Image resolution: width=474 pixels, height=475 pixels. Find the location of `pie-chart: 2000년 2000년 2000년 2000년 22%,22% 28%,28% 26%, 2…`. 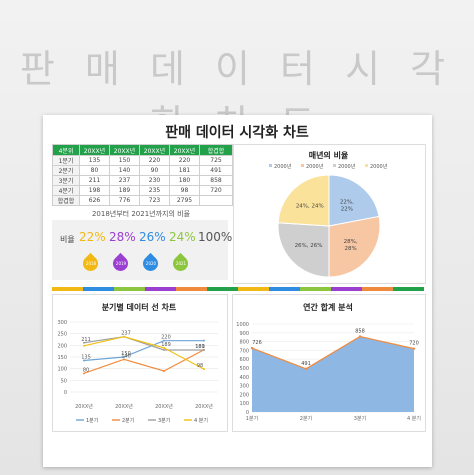

pie-chart: 2000년 2000년 2000년 2000년 22%,22% 28%,28% 26%, 2… is located at coordinates (328, 220).